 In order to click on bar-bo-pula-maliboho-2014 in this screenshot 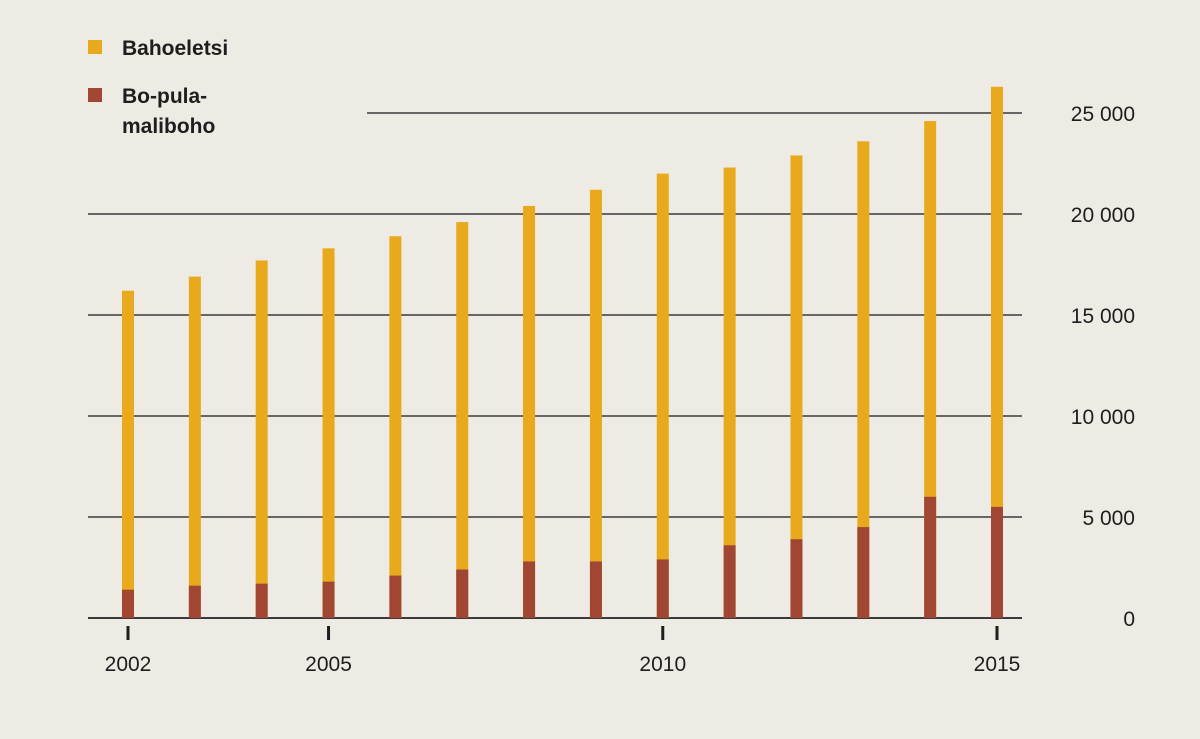, I will do `click(930, 557)`.